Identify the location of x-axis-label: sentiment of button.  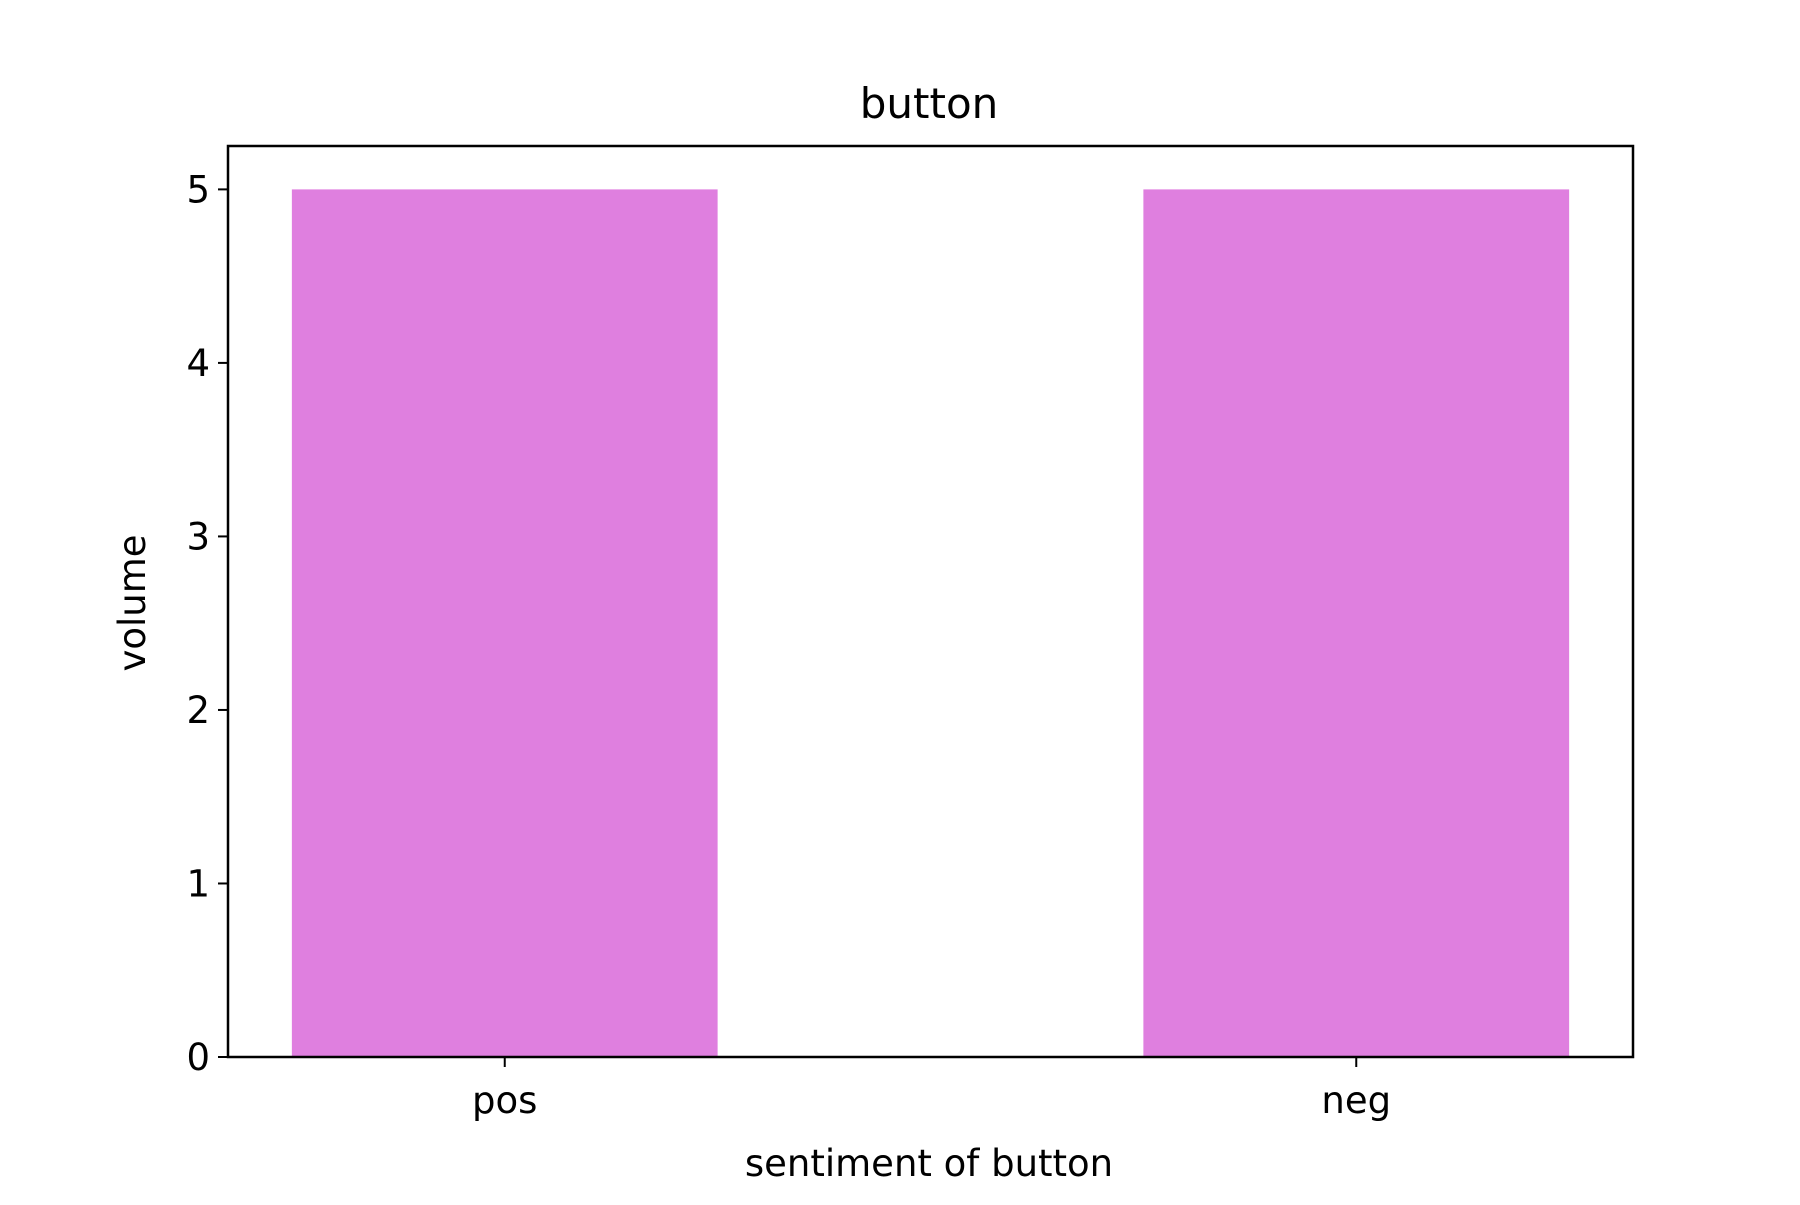
(929, 1163).